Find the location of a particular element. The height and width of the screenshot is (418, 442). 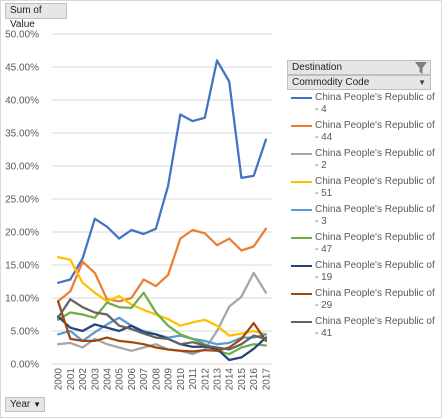

commodity-code-field-label: Commodity Code is located at coordinates (331, 82).